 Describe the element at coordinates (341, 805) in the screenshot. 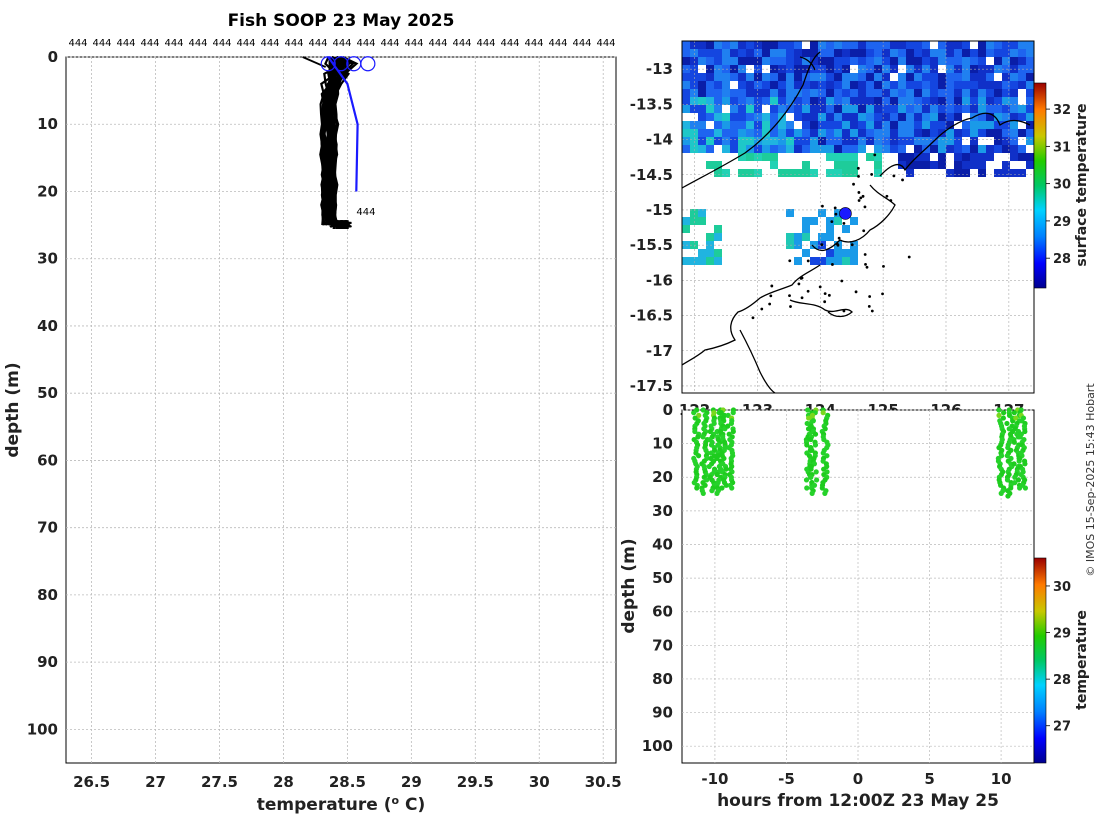

I see `profile-x-axis-label: temperature (o C)` at that location.